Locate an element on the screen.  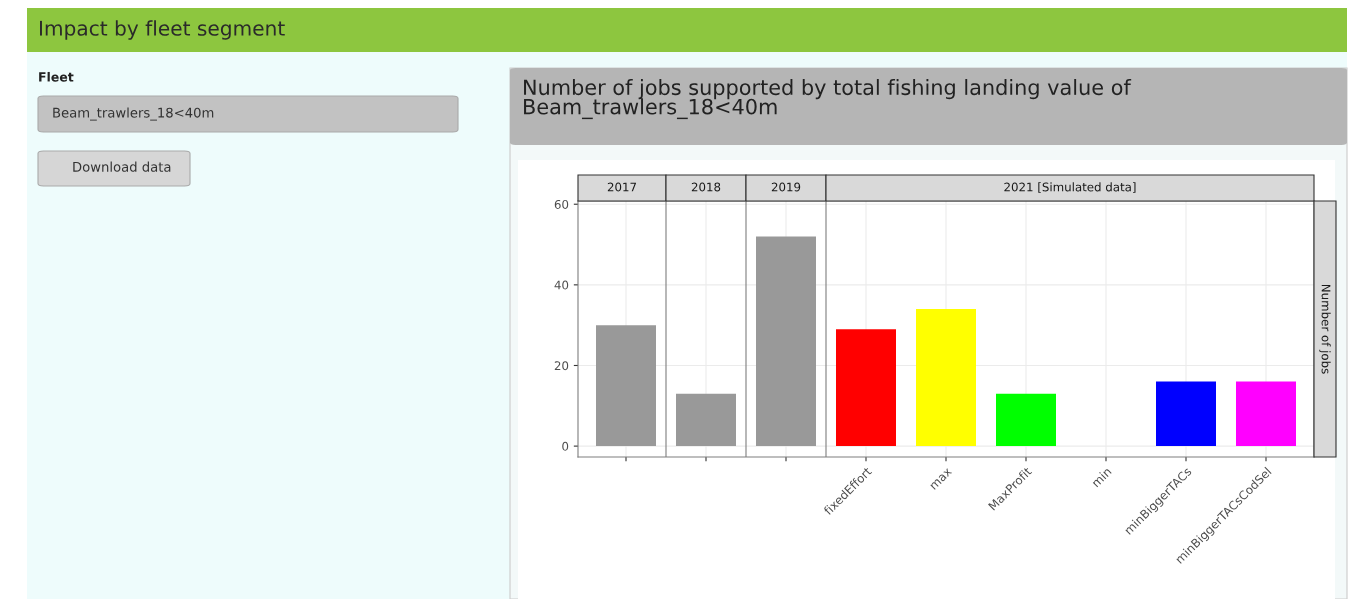
text: 2019 is located at coordinates (786, 187).